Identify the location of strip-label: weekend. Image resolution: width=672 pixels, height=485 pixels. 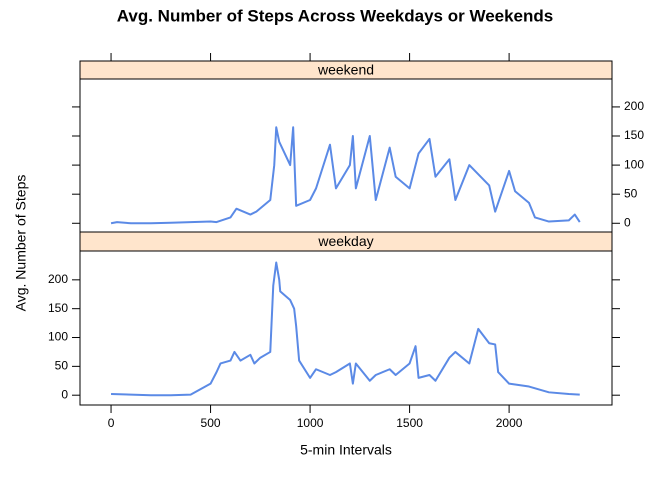
(345, 70).